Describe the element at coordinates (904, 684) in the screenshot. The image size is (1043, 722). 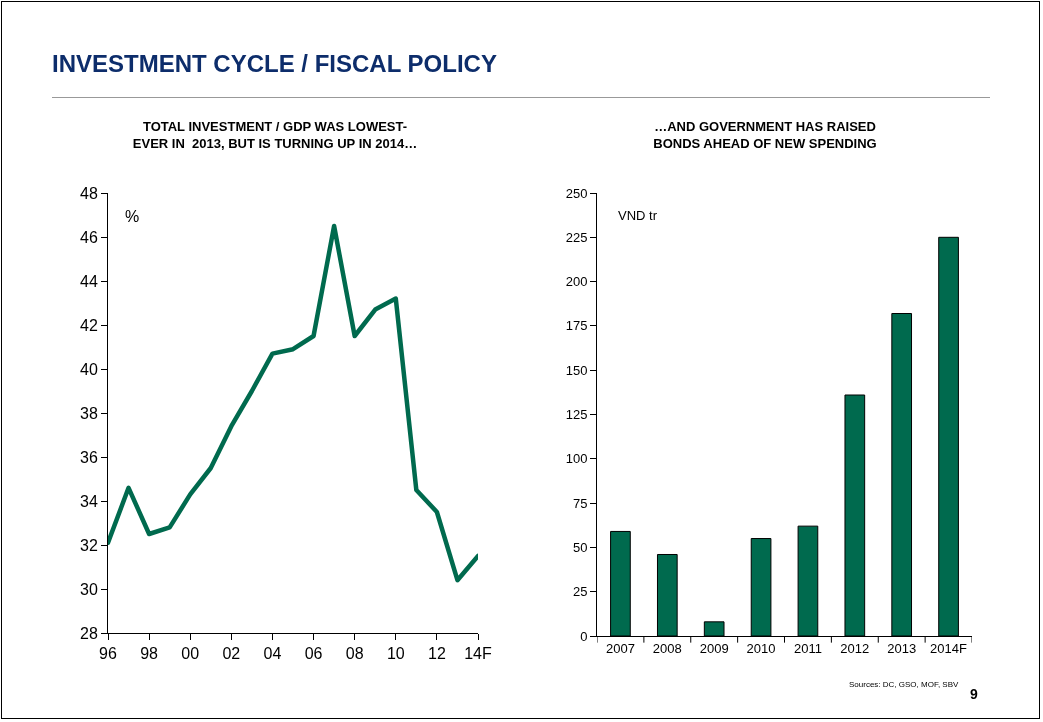
I see `source-note: Sources: DC, GSO, MOF, SBV` at that location.